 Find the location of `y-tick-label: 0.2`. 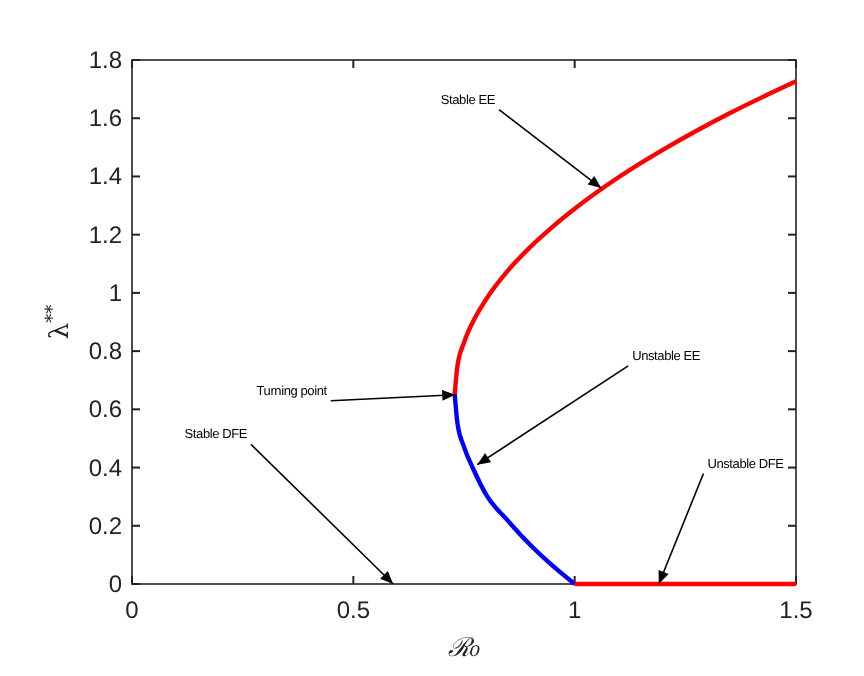

y-tick-label: 0.2 is located at coordinates (105, 525).